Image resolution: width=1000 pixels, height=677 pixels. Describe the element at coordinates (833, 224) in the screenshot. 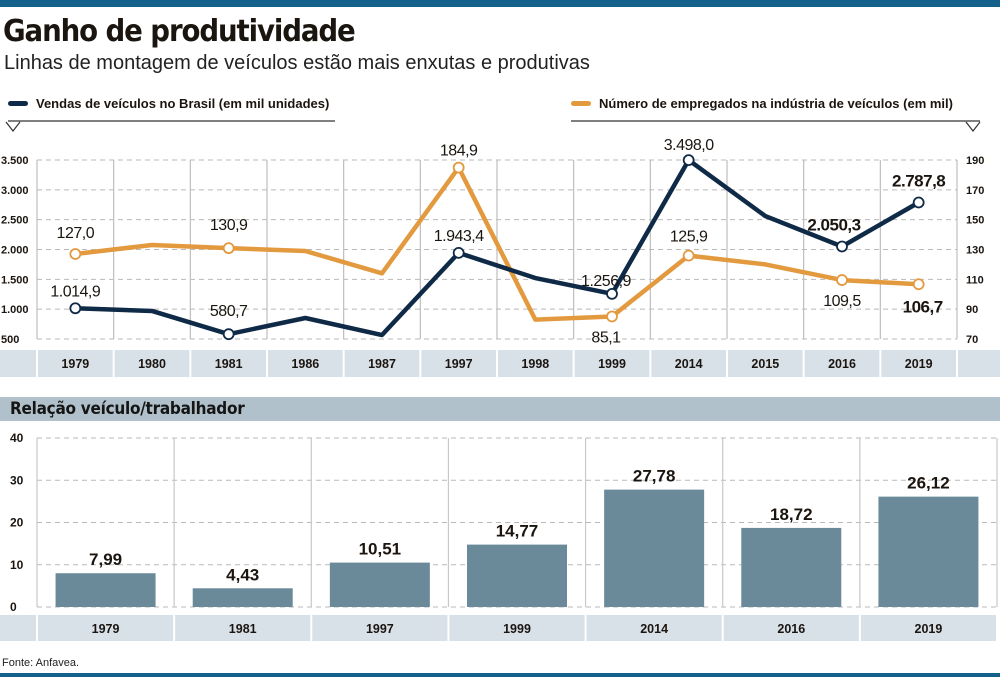

I see `sales-data-label: 2.050,3` at that location.